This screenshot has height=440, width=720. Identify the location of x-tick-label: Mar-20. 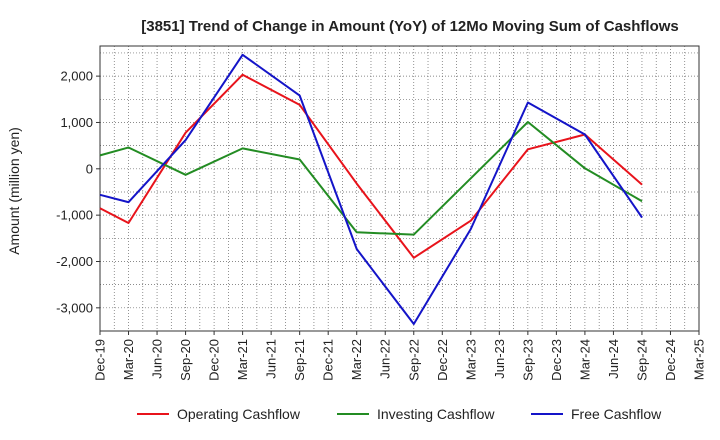
(128, 359).